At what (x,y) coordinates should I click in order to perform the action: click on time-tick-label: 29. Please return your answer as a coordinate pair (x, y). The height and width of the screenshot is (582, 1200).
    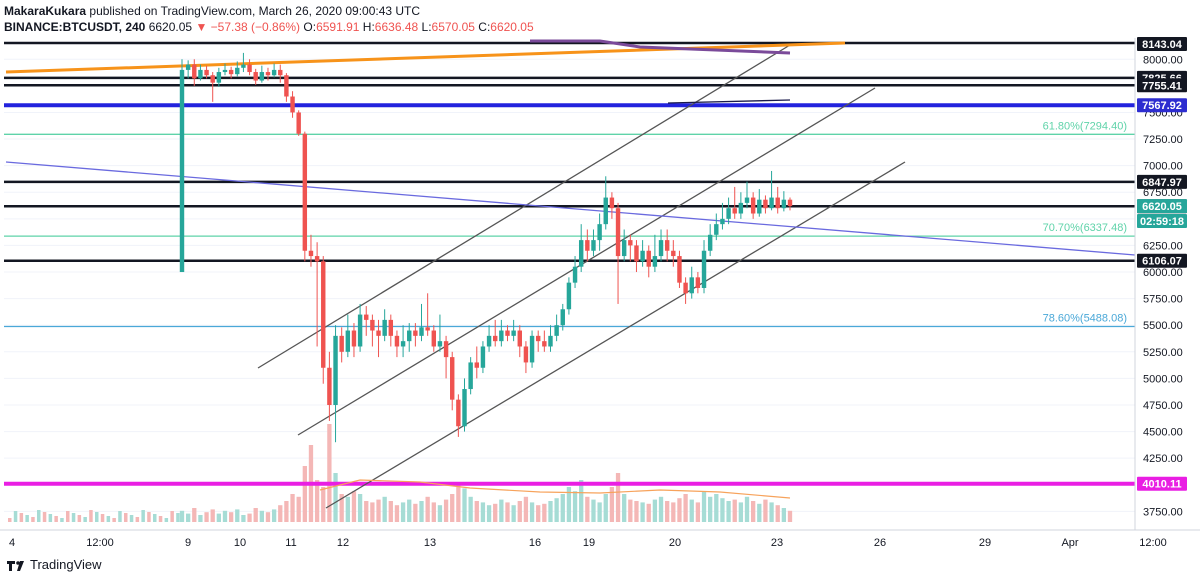
    Looking at the image, I should click on (985, 543).